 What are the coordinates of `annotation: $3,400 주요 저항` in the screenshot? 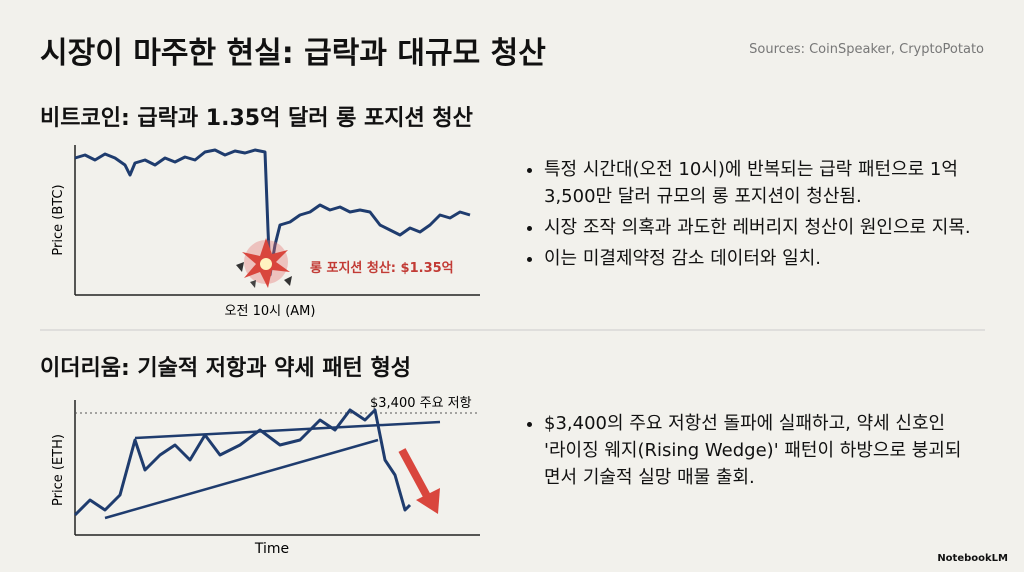 It's located at (421, 403).